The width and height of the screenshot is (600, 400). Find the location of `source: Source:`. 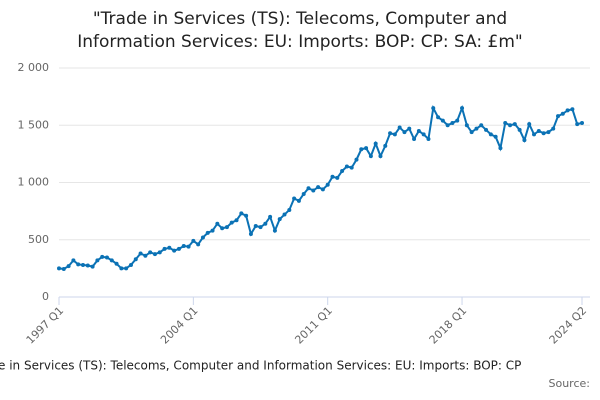

source: Source: is located at coordinates (570, 383).